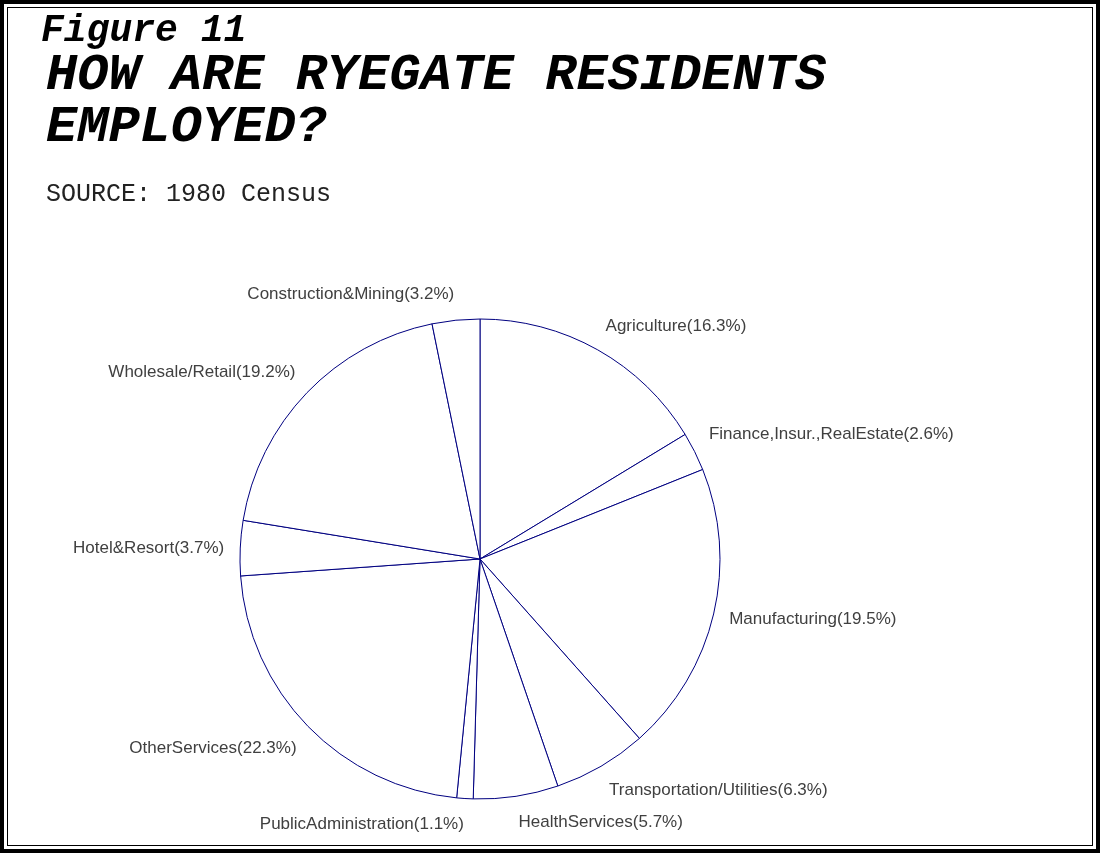 This screenshot has width=1102, height=855. I want to click on source-note: SOURCE: 1980 Census, so click(189, 195).